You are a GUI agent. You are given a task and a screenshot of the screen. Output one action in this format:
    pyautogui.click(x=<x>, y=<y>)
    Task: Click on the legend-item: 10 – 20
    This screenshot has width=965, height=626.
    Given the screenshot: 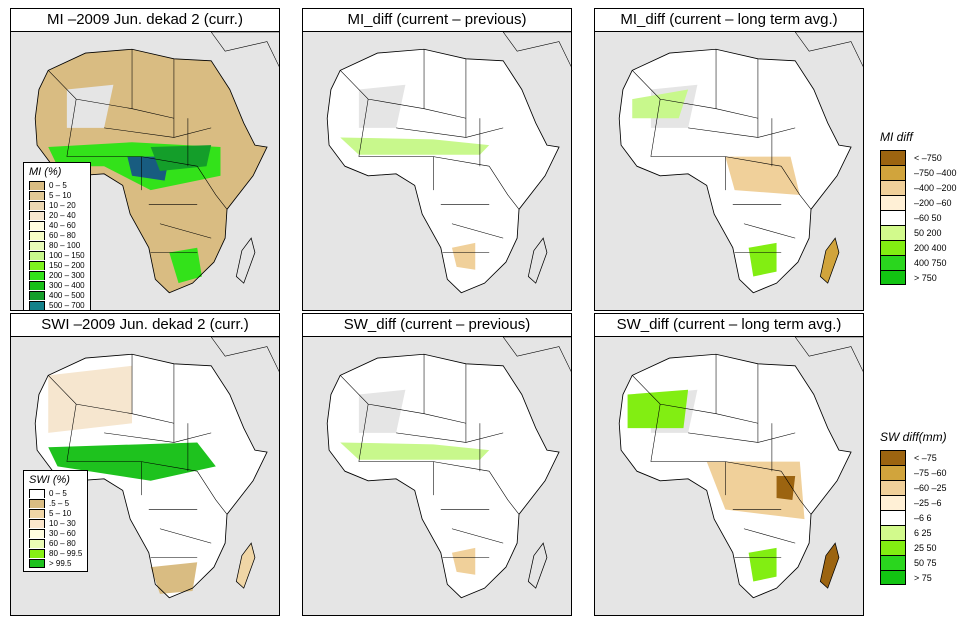 What is the action you would take?
    pyautogui.click(x=57, y=205)
    